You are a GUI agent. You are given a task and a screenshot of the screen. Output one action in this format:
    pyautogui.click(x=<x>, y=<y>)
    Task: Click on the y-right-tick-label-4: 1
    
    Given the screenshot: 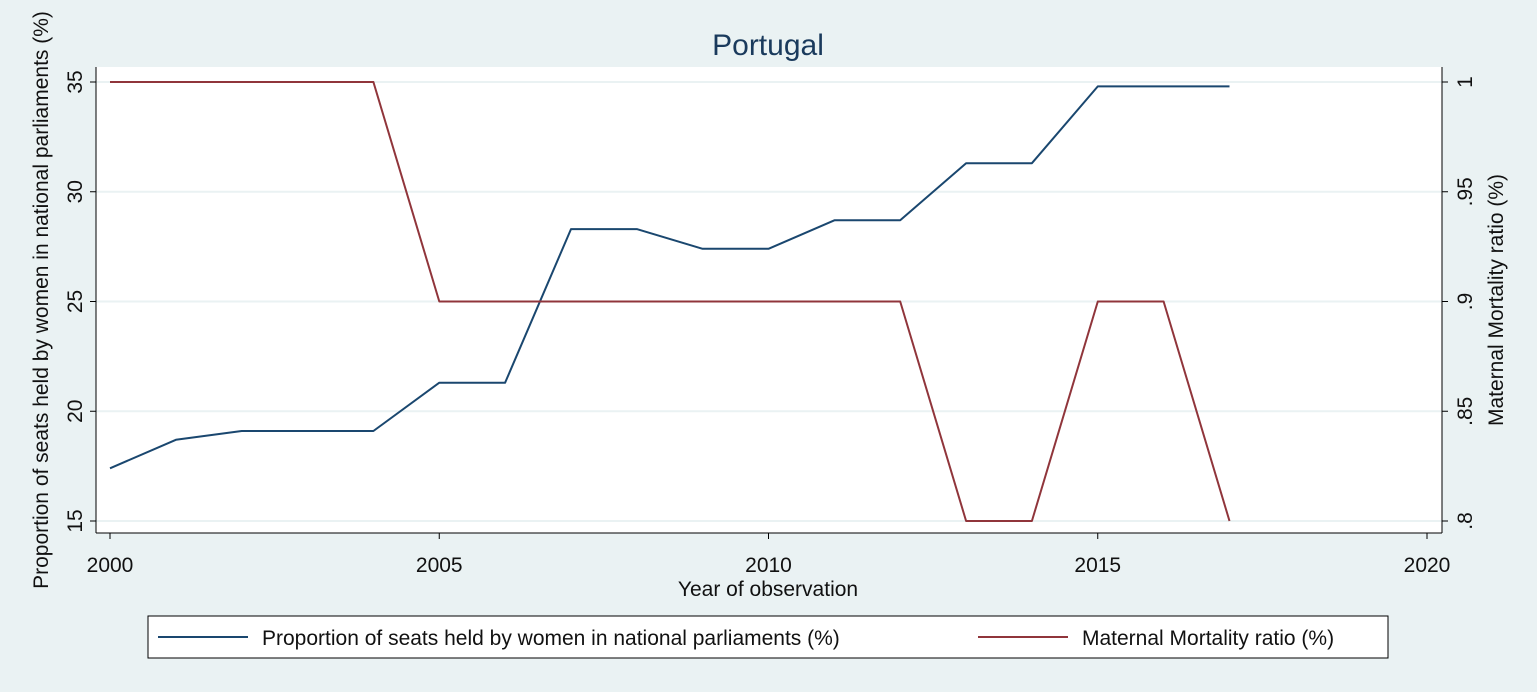 What is the action you would take?
    pyautogui.click(x=1465, y=82)
    